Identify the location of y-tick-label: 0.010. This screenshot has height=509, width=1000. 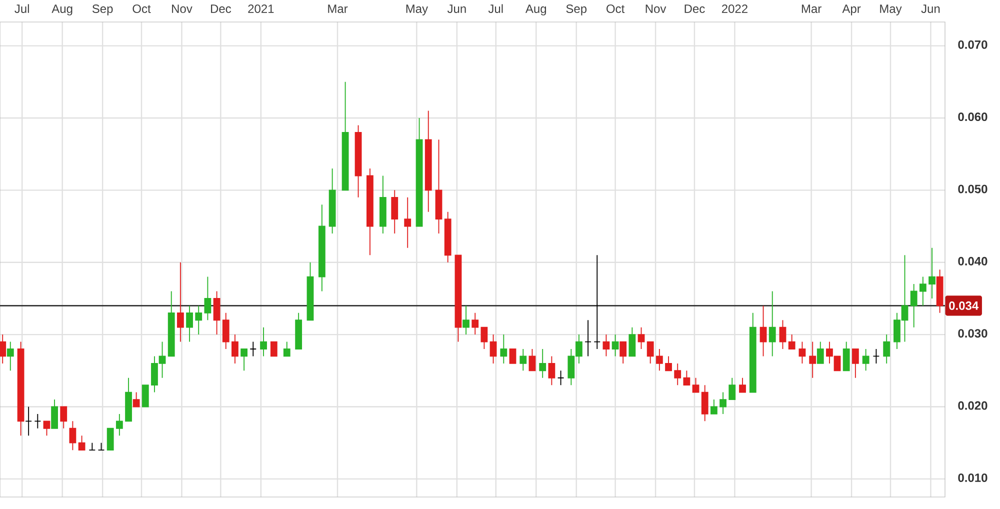
(973, 477).